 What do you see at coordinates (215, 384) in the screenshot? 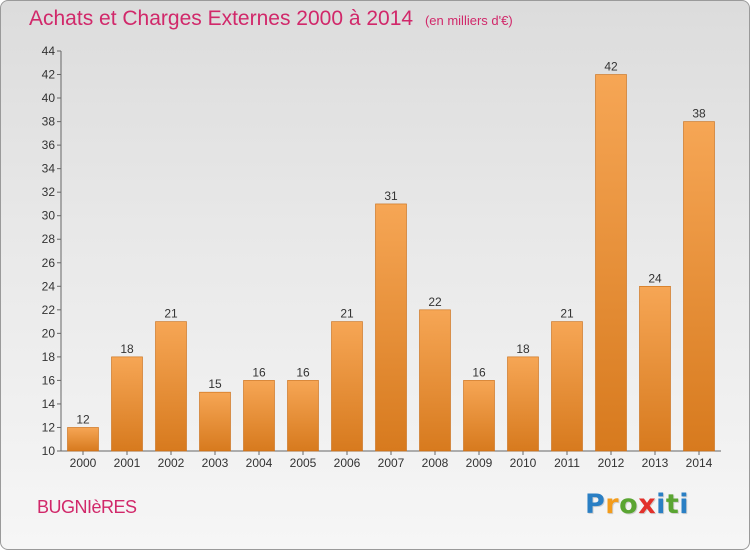
I see `bar-value-label: 15` at bounding box center [215, 384].